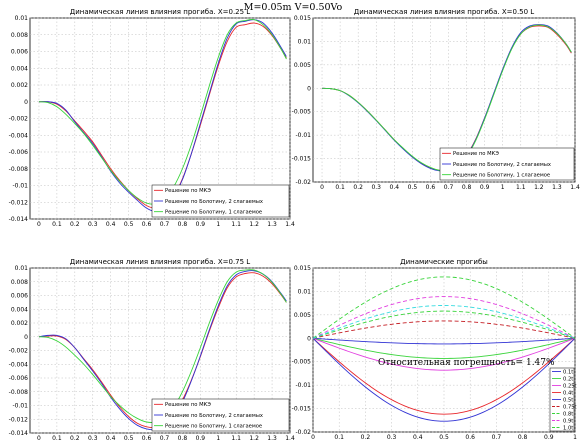  What do you see at coordinates (570, 407) in the screenshot?
I see `legend-label: 0.75t` at bounding box center [570, 407].